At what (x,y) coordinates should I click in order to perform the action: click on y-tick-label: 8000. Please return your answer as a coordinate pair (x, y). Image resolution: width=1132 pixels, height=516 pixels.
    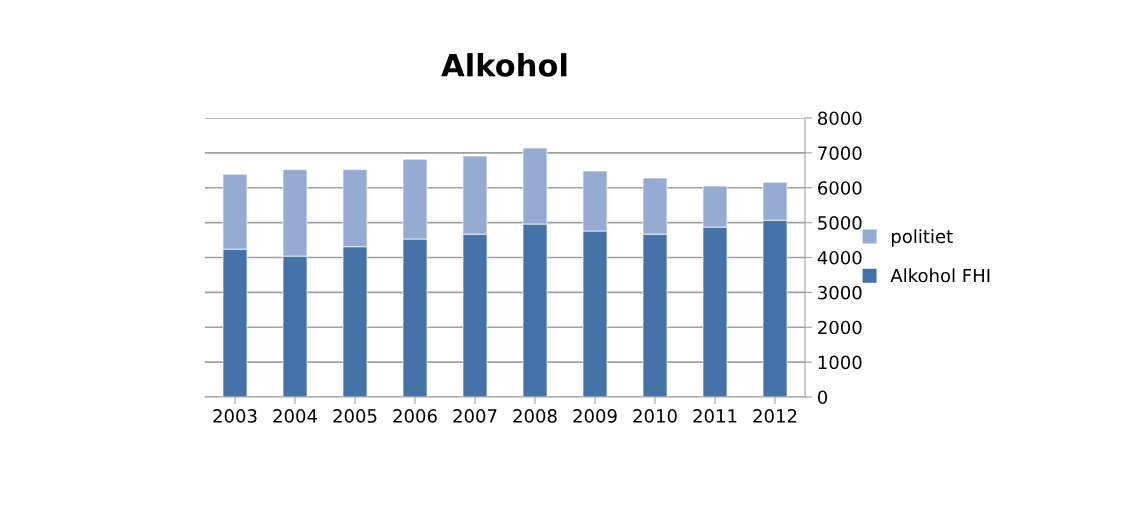
    Looking at the image, I should click on (840, 118).